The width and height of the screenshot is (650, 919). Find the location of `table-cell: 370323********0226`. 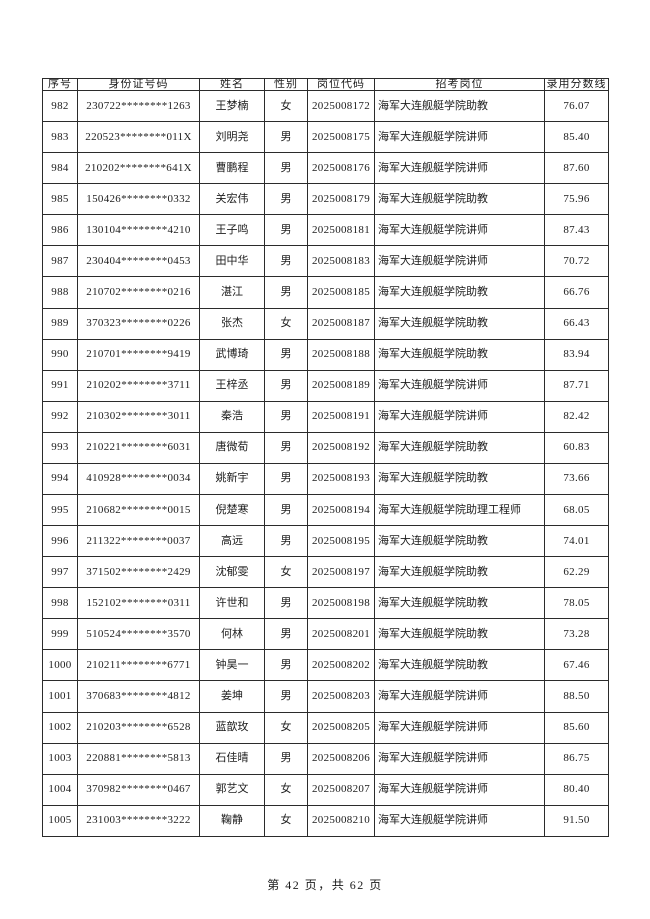

table-cell: 370323********0226 is located at coordinates (138, 323).